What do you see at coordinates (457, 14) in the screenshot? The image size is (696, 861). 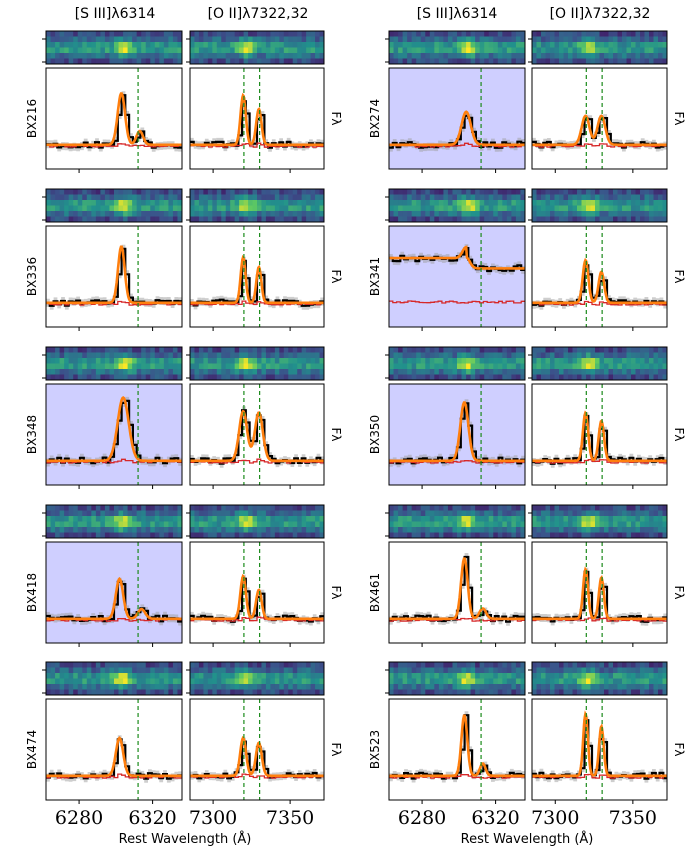 I see `column-header-siii-right: [S III]λ6314` at bounding box center [457, 14].